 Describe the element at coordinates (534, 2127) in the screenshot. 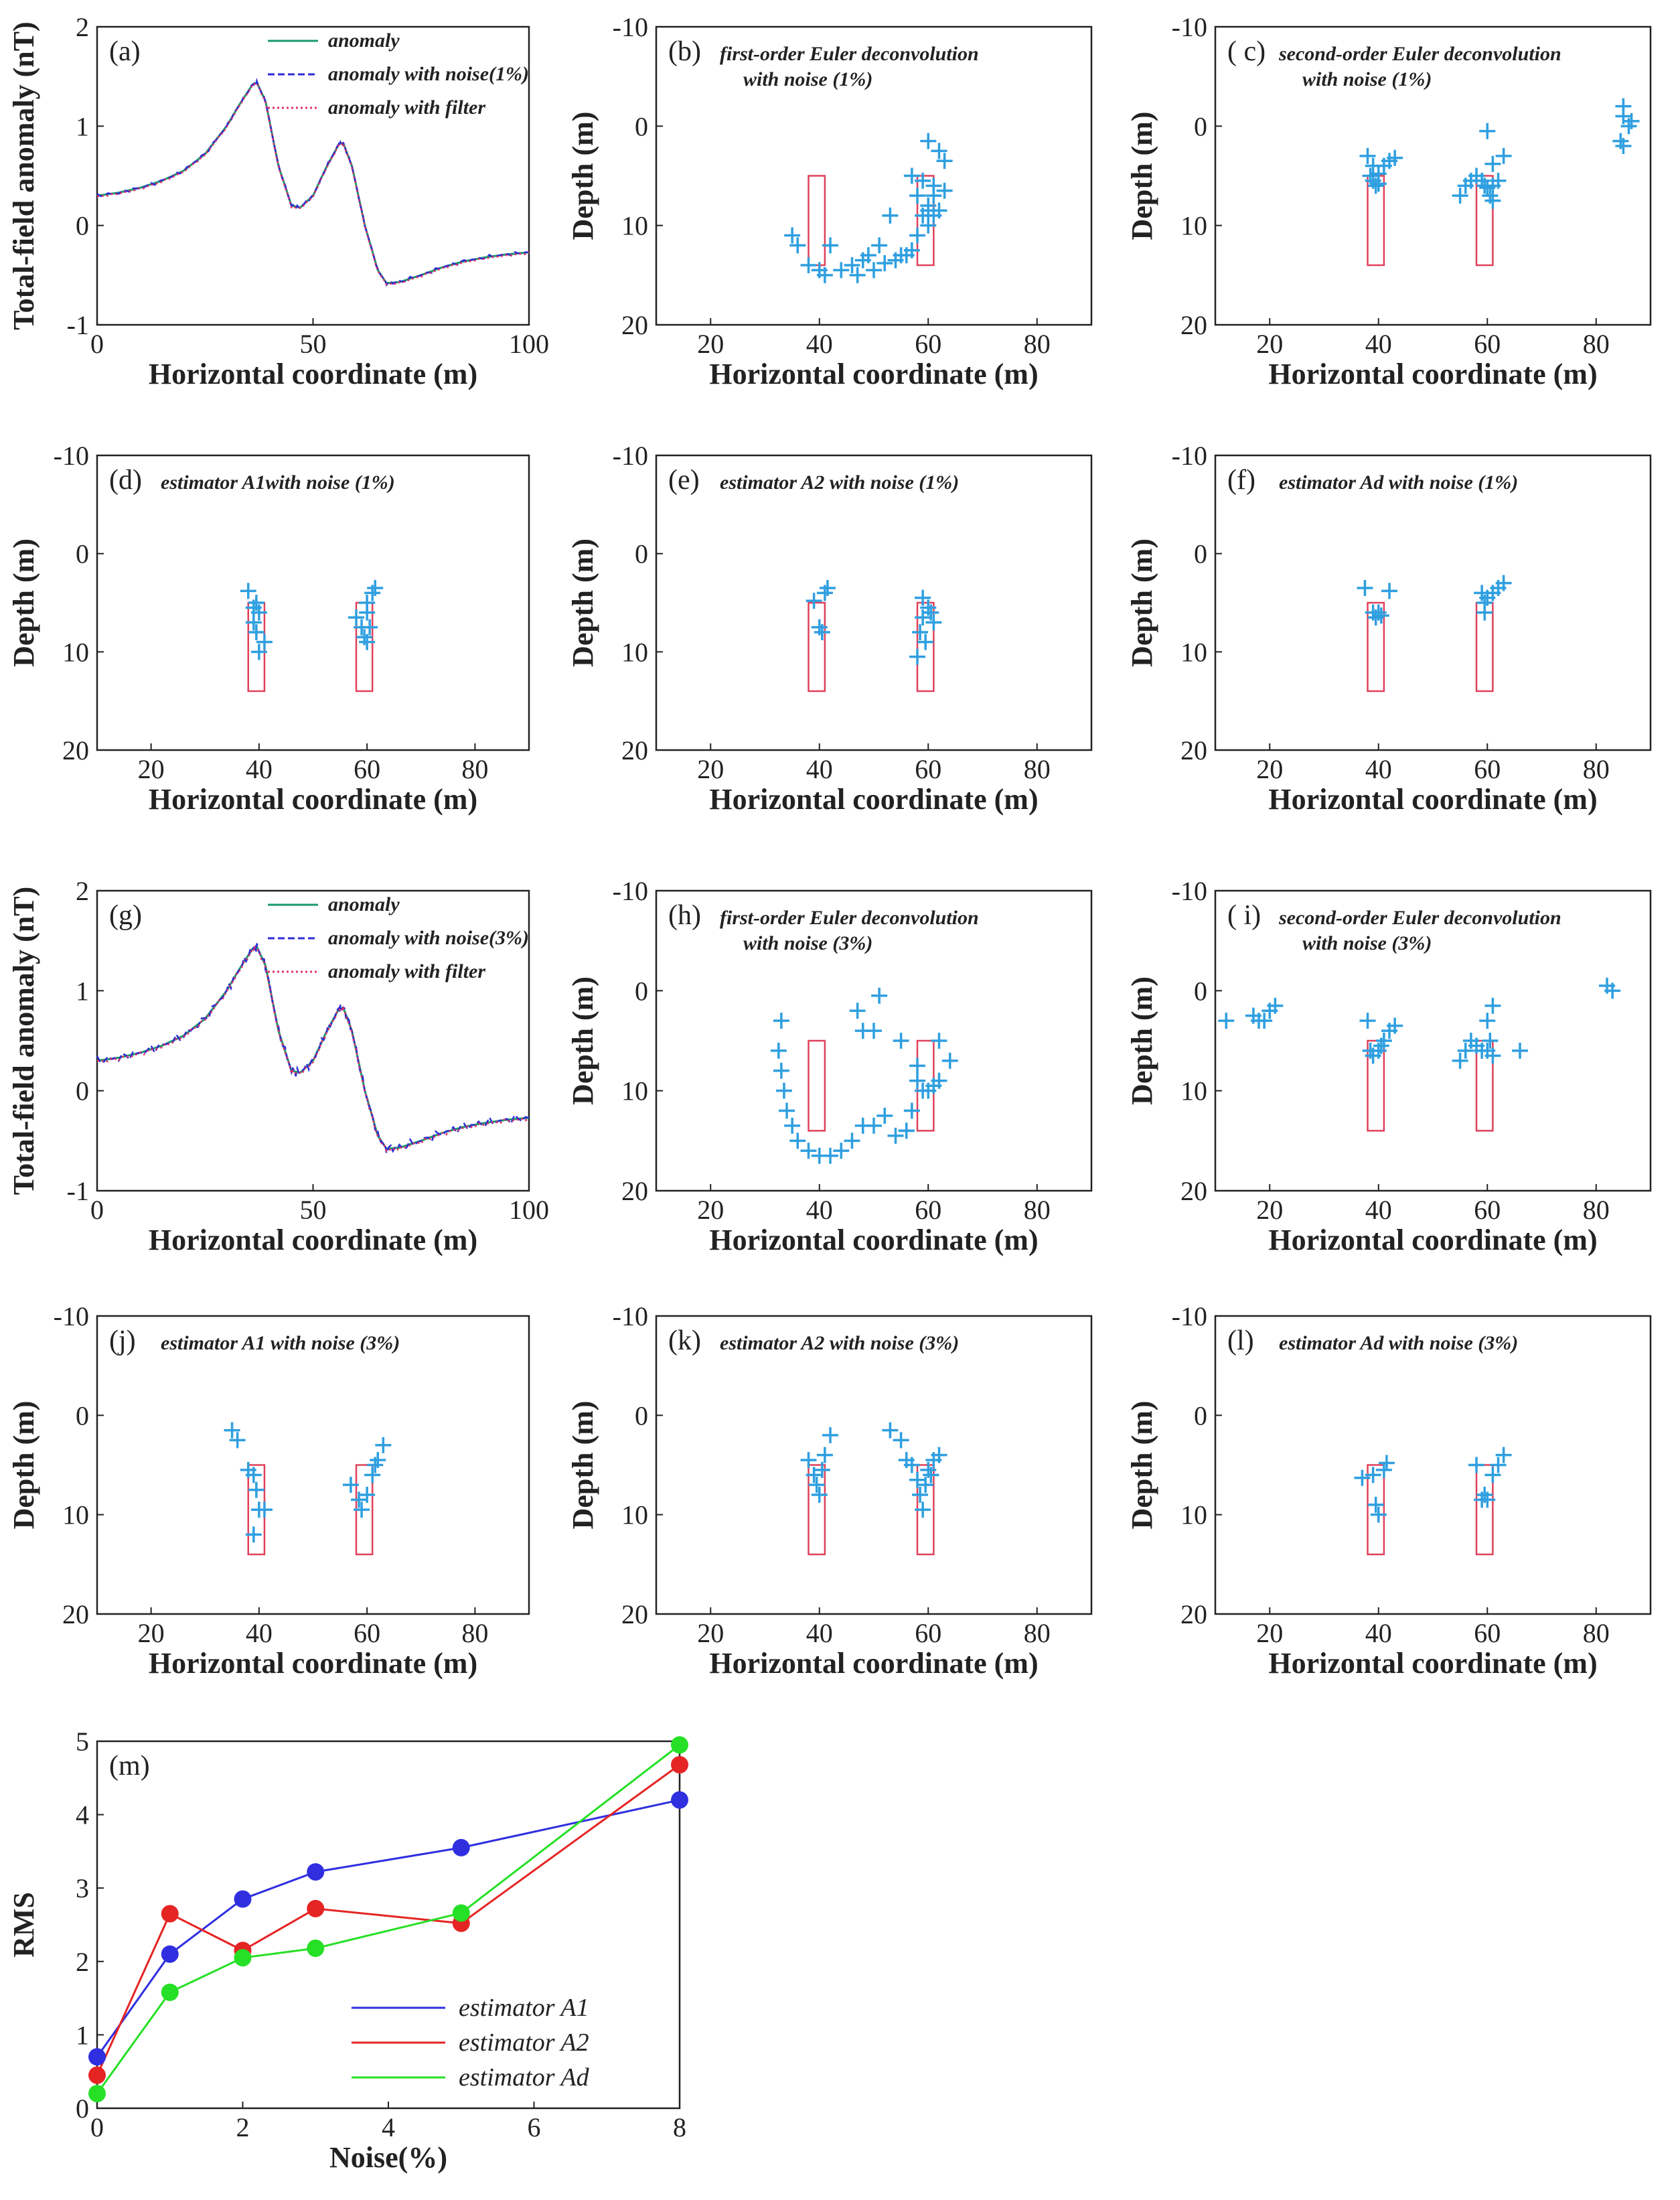

I see `x-tick-label: 6` at that location.